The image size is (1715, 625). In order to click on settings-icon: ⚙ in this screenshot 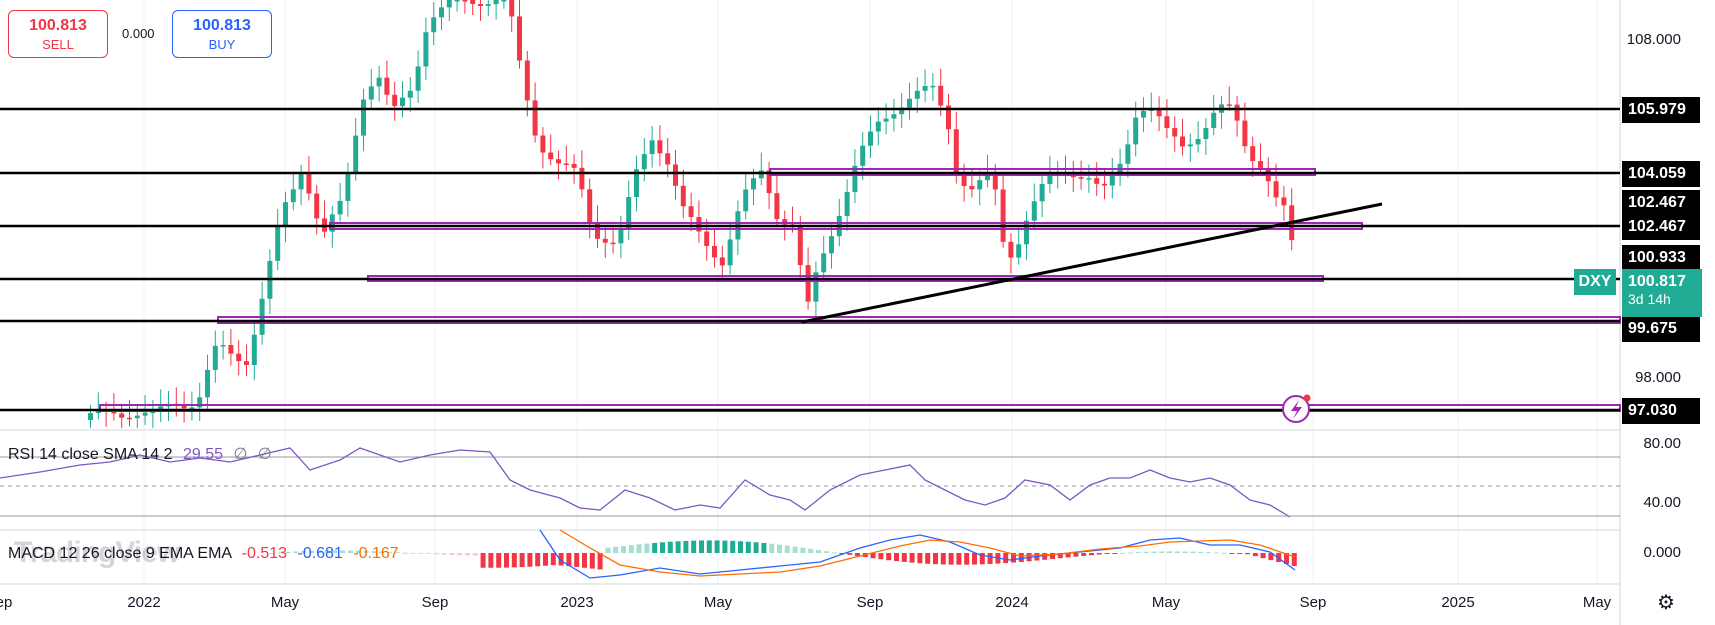, I will do `click(1666, 603)`.